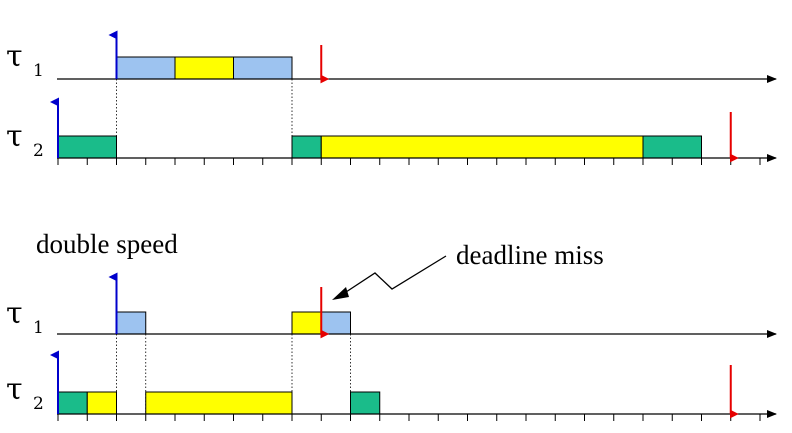 The width and height of the screenshot is (792, 433). What do you see at coordinates (107, 244) in the screenshot?
I see `double-speed-label: double speed` at bounding box center [107, 244].